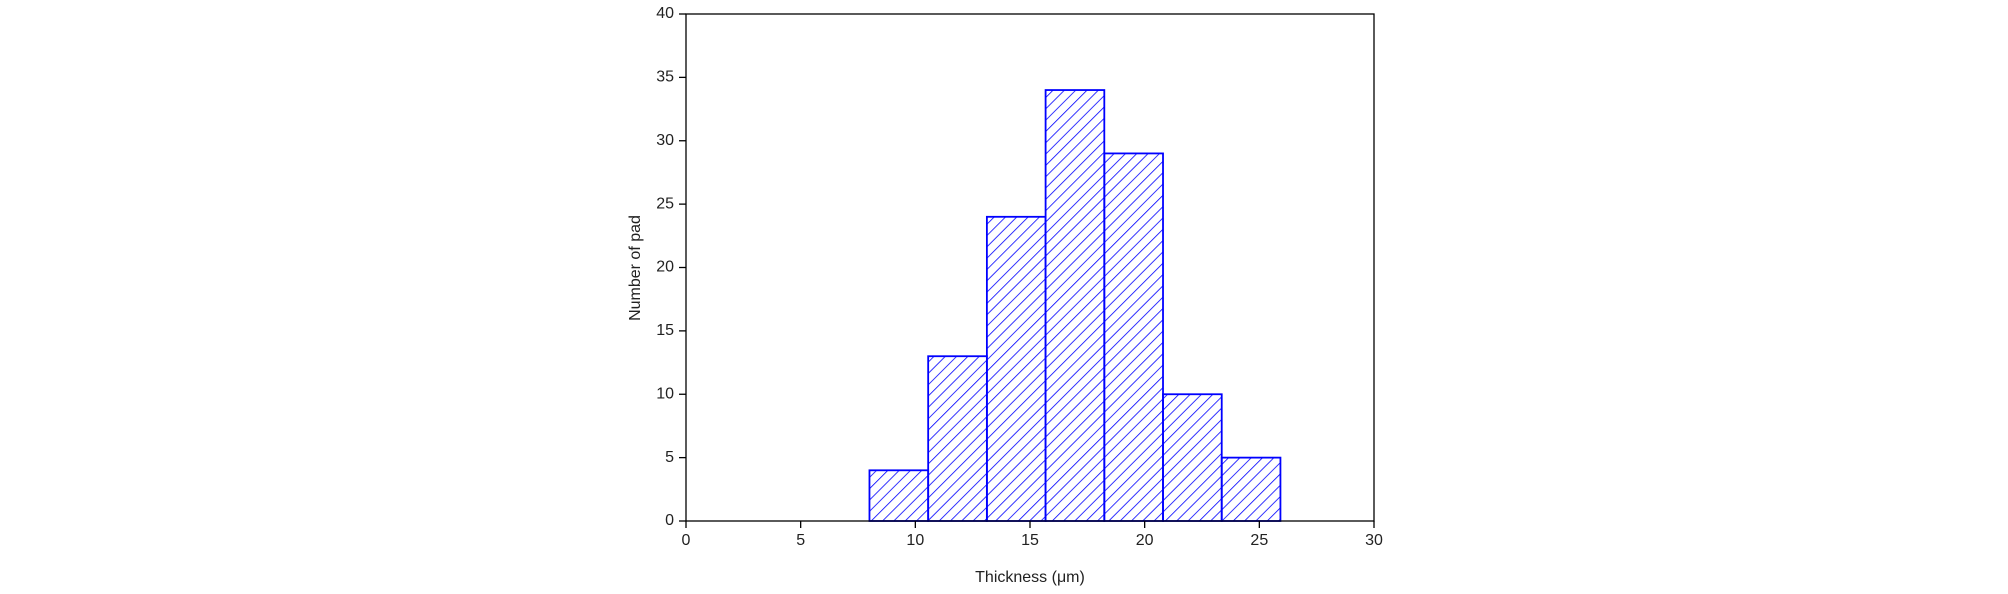  I want to click on y-axis-label: Number of pad, so click(635, 268).